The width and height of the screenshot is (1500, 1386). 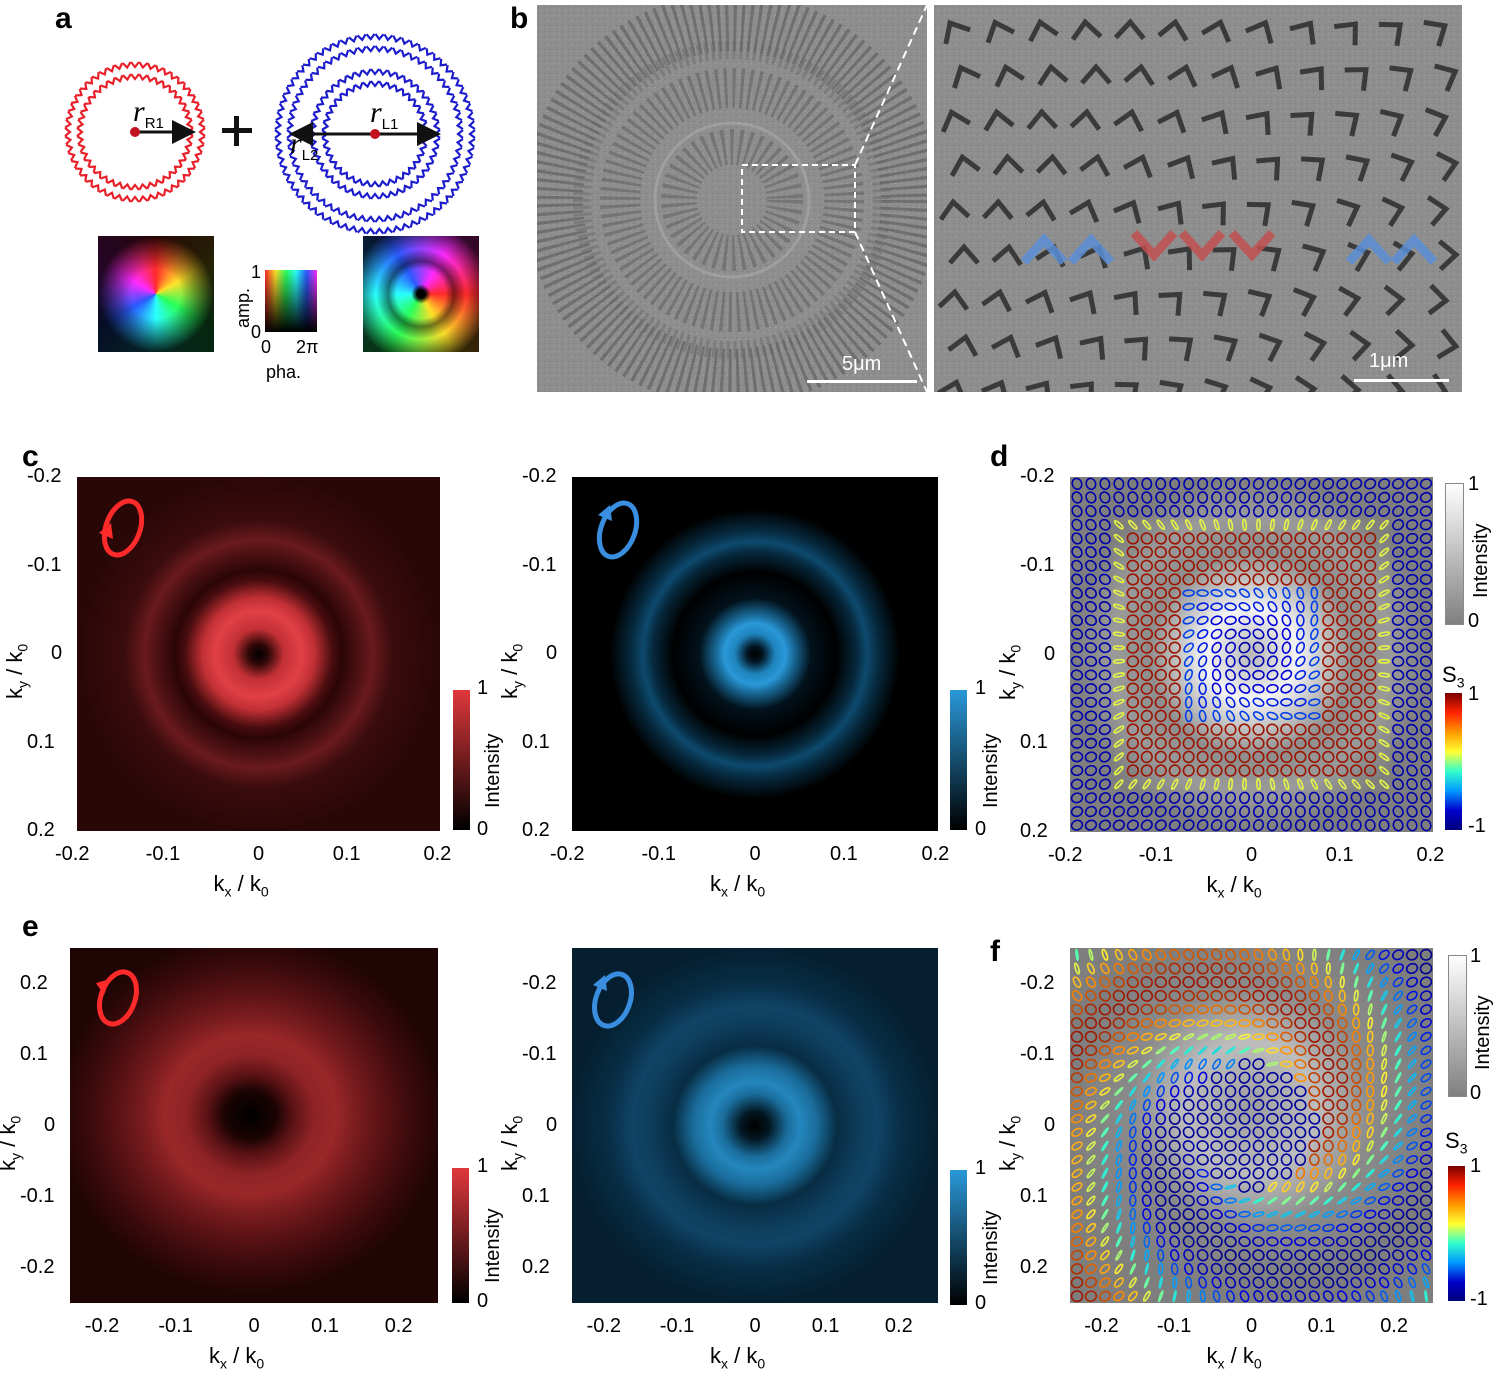 What do you see at coordinates (483, 1301) in the screenshot?
I see `e-left-cbar-min: 0` at bounding box center [483, 1301].